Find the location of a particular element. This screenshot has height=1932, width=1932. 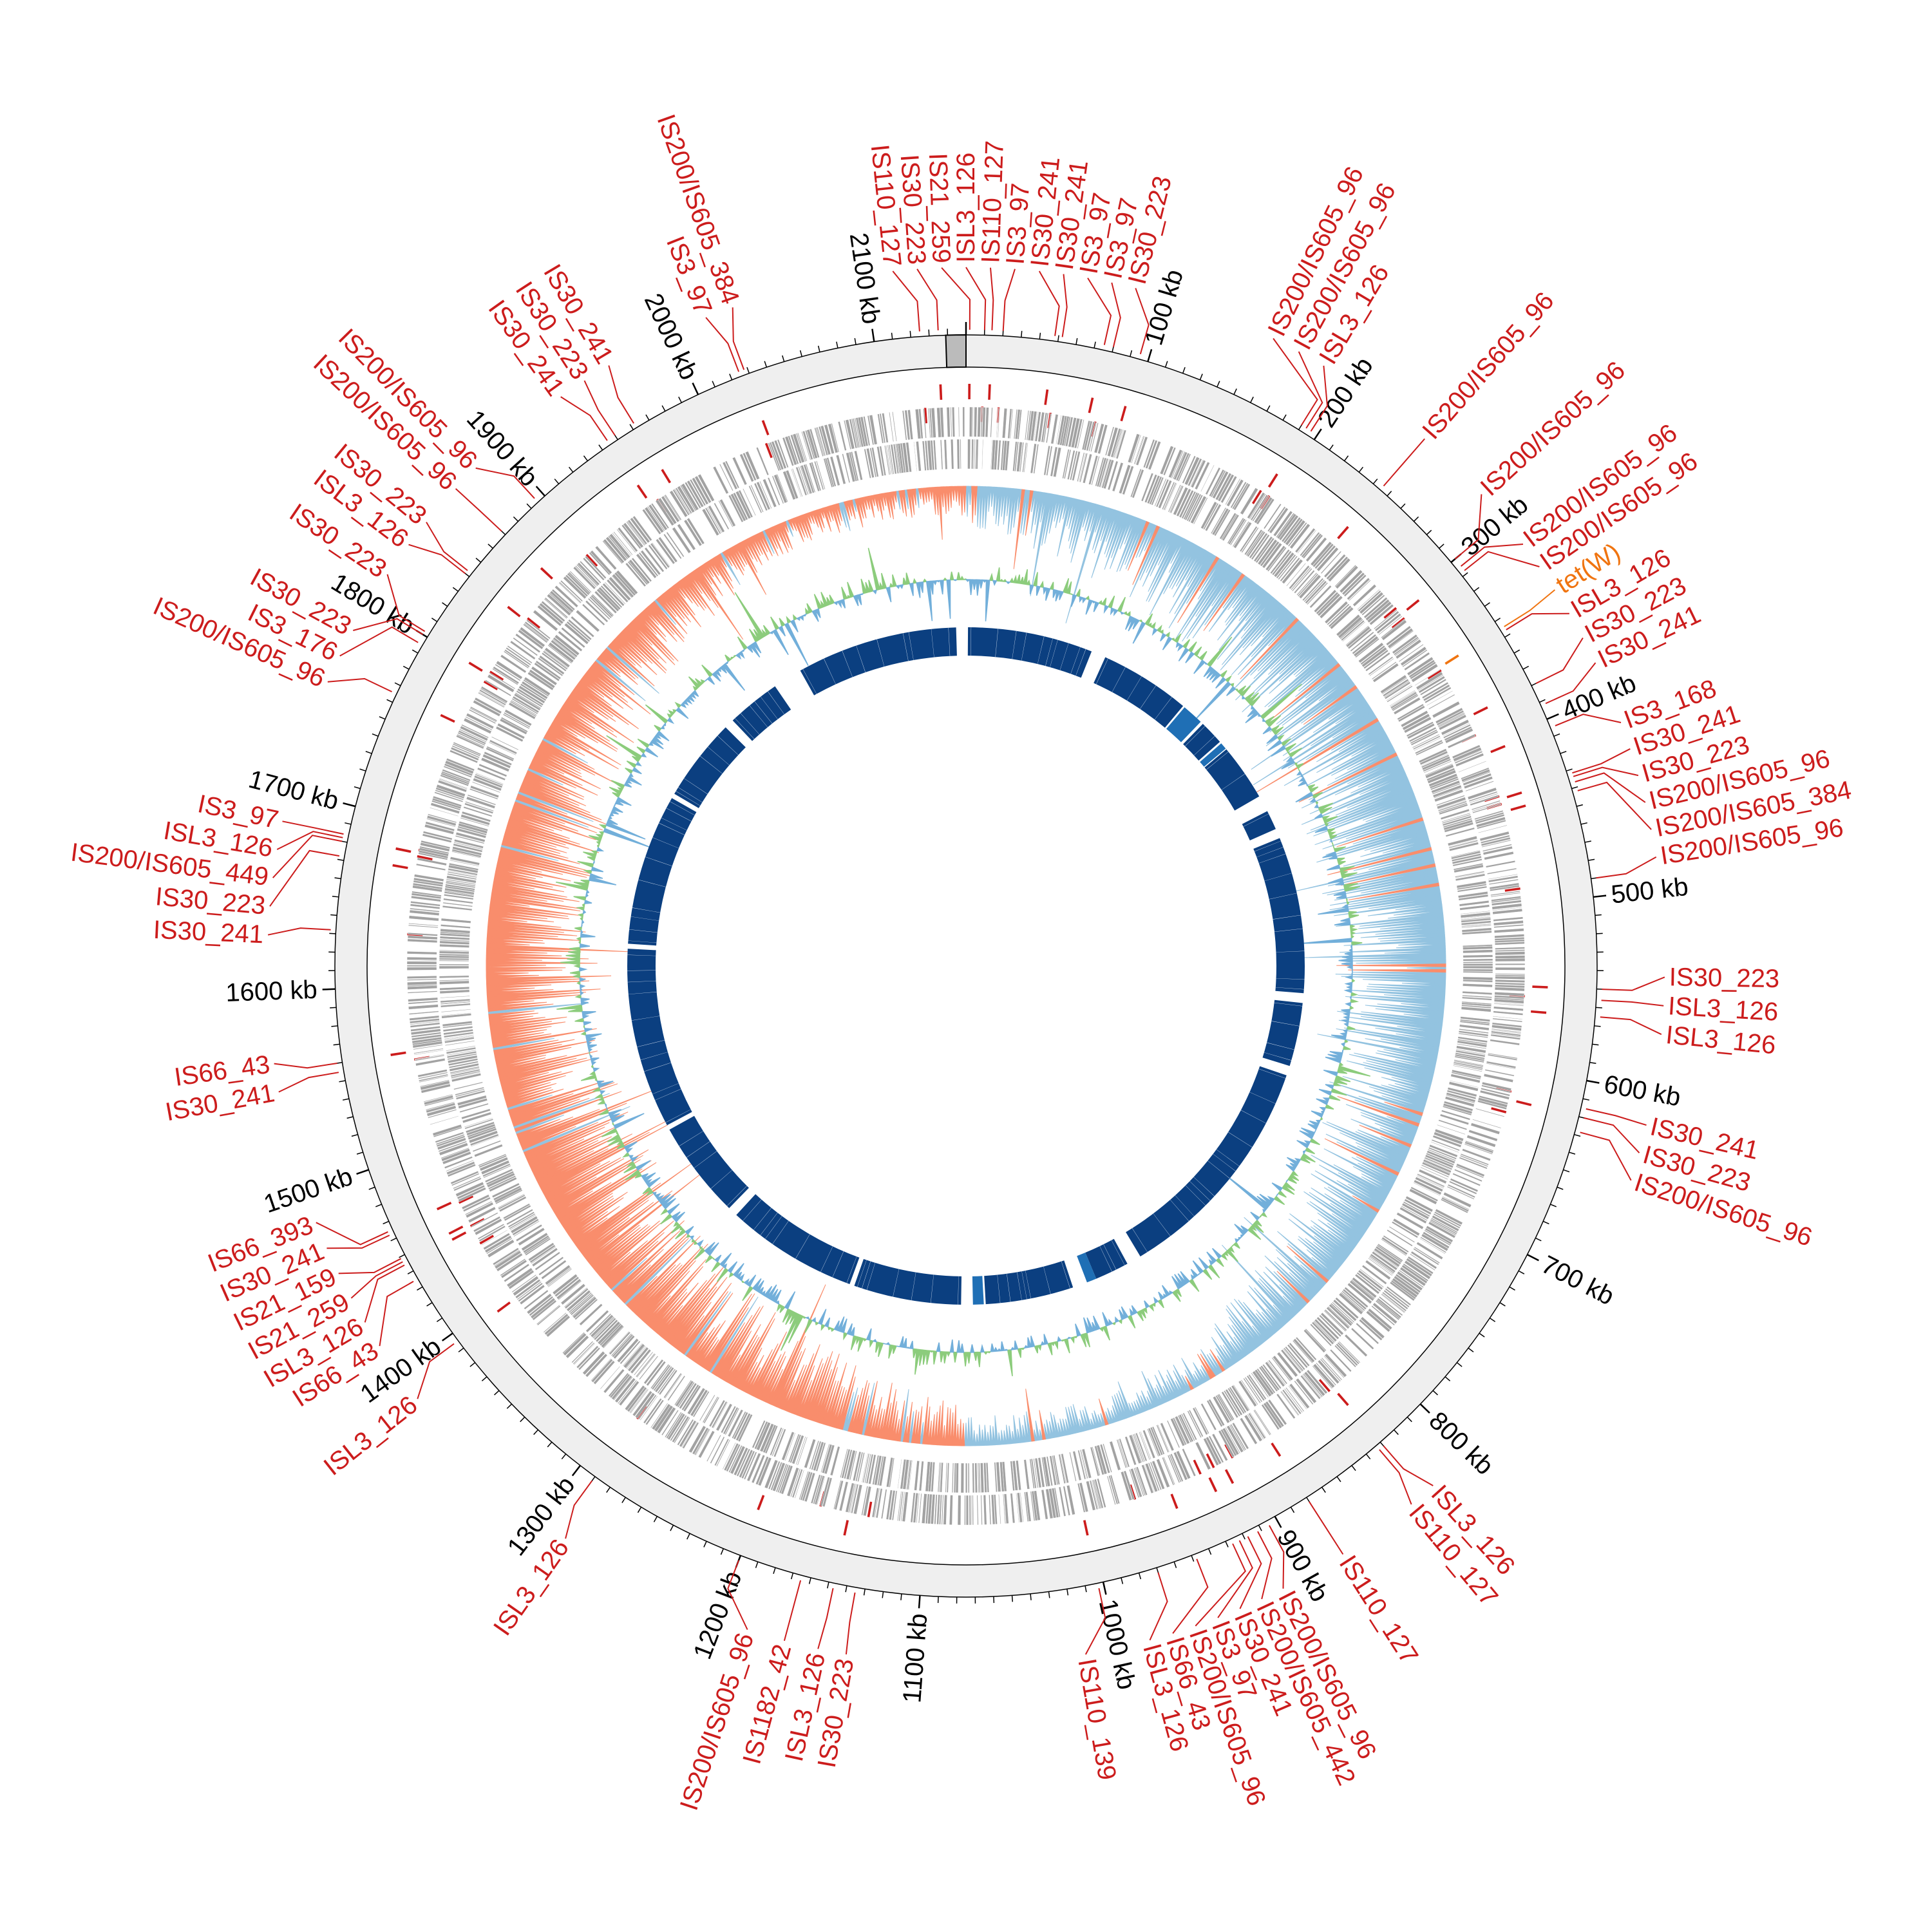

inner-block-alt is located at coordinates (1213, 755).